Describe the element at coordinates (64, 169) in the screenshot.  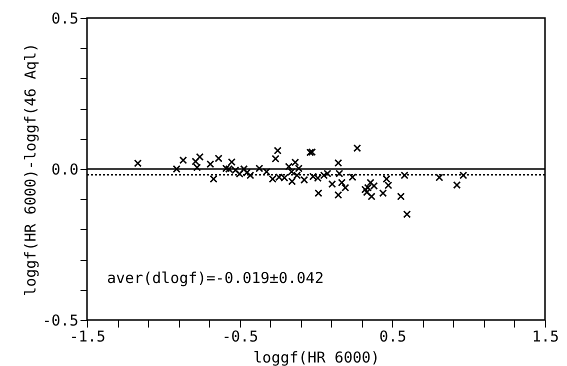
I see `y-tick-label: 0.0` at that location.